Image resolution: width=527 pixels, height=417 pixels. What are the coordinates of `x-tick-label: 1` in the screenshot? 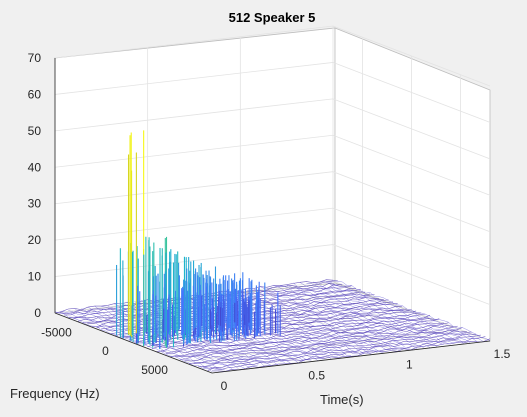 It's located at (409, 365).